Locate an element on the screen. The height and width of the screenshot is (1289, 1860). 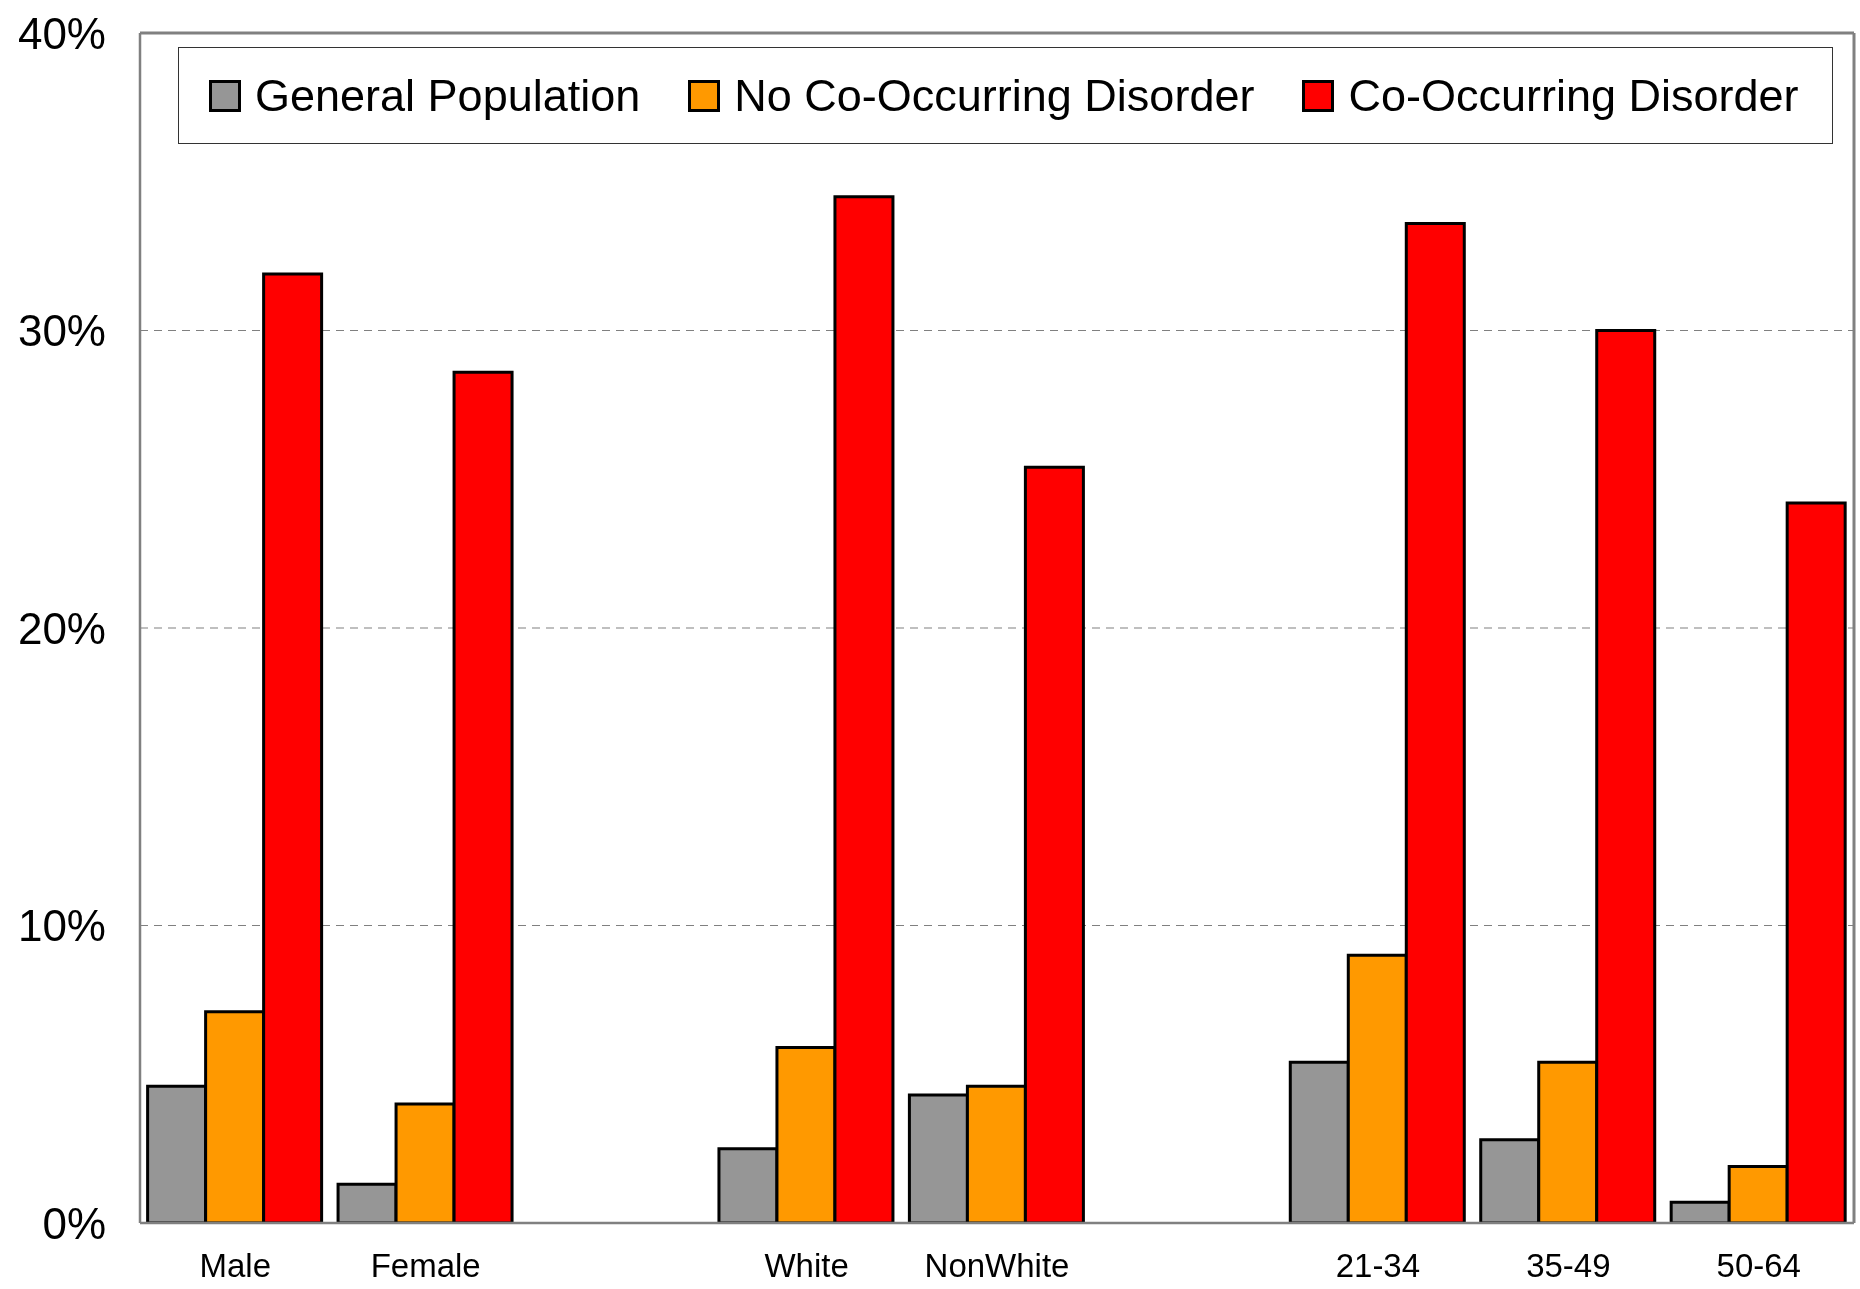
y-tick-label: 20% is located at coordinates (61, 628).